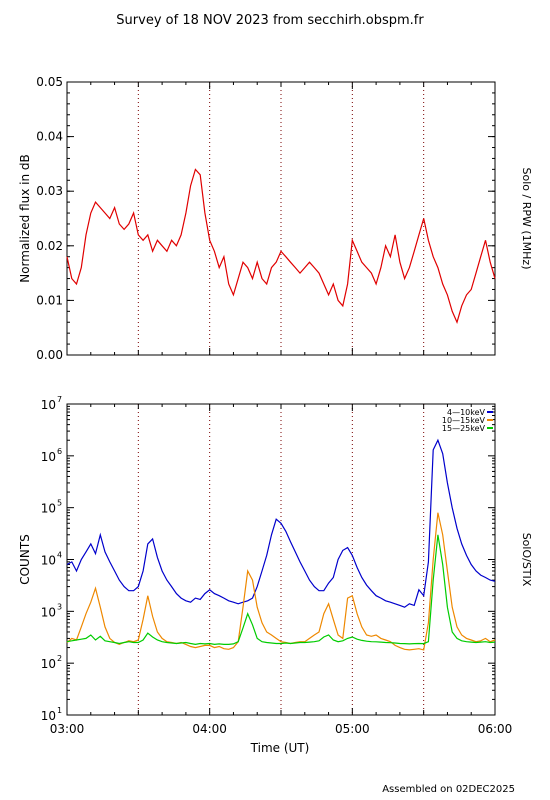  I want to click on footer-assembled: Assembled on 02DEC2025, so click(448, 789).